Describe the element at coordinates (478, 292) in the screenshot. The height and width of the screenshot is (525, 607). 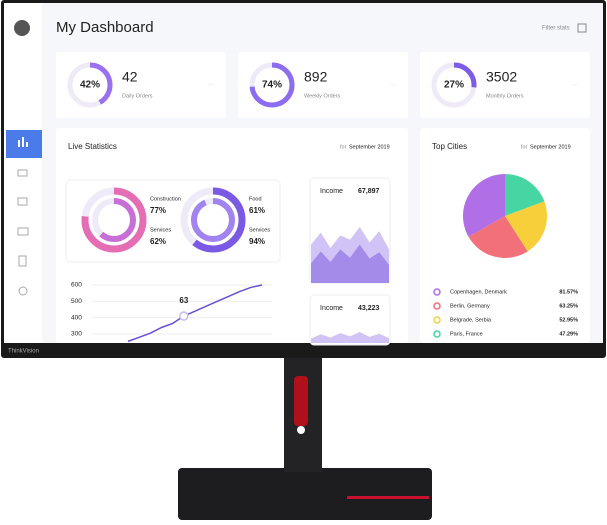
I see `city-name: Copenhagen, Denmark` at that location.